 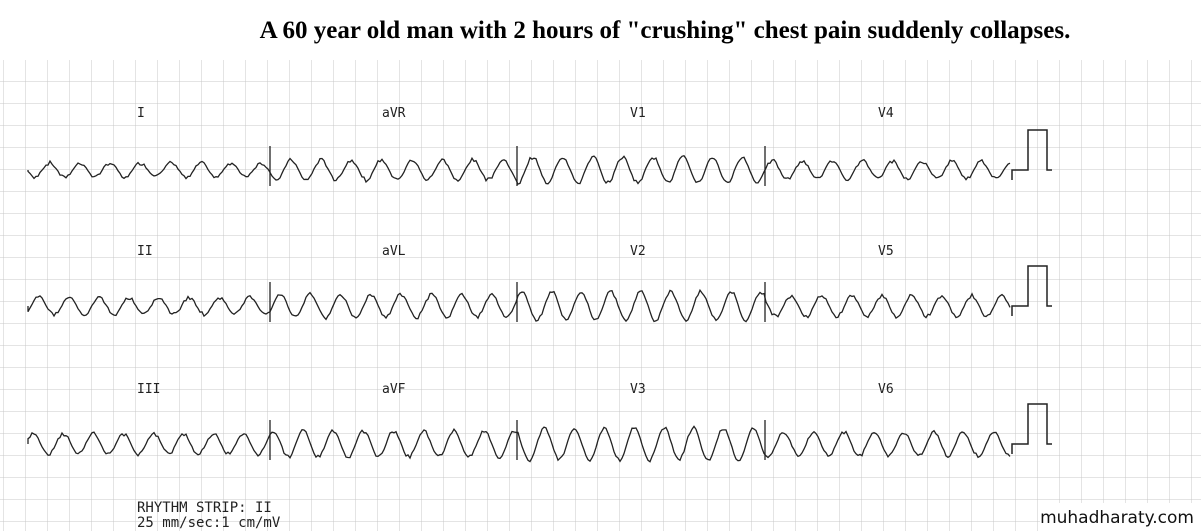 What do you see at coordinates (141, 113) in the screenshot?
I see `lead-label: I` at bounding box center [141, 113].